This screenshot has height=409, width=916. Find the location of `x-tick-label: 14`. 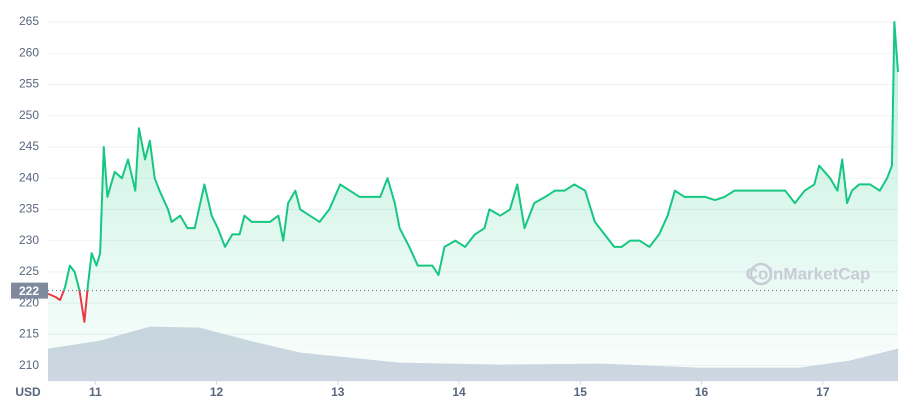

x-tick-label: 14 is located at coordinates (459, 392).